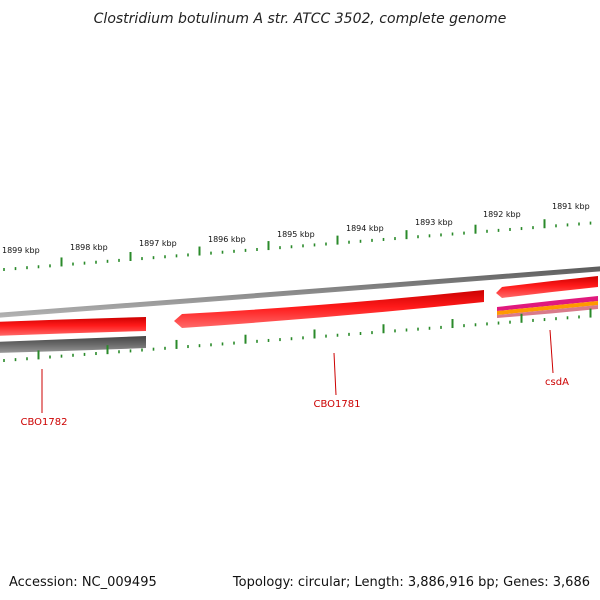 The width and height of the screenshot is (600, 600). I want to click on outer-tick-row, so click(297, 245).